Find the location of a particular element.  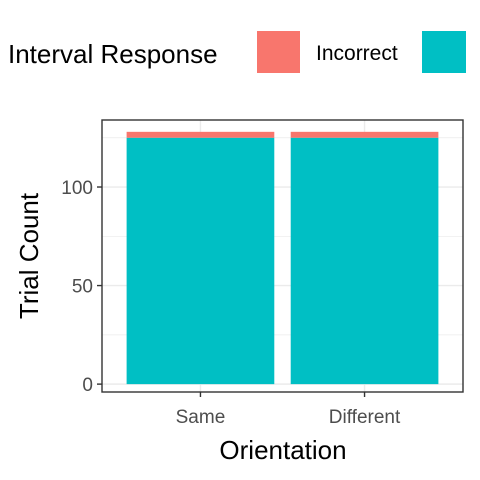

y-axis-title: Trial Count is located at coordinates (29, 255).